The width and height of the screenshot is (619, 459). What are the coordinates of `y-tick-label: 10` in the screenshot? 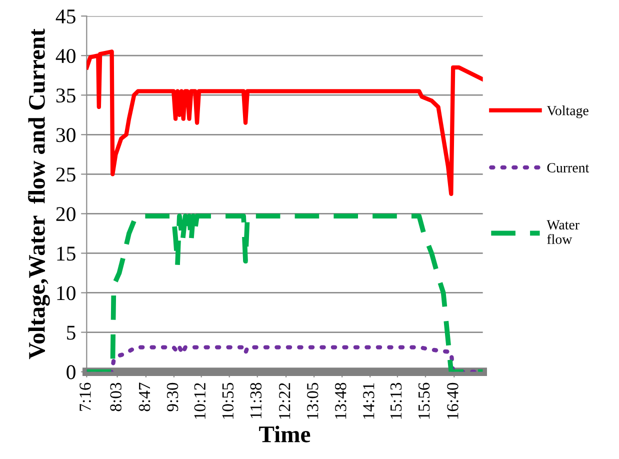 It's located at (66, 293).